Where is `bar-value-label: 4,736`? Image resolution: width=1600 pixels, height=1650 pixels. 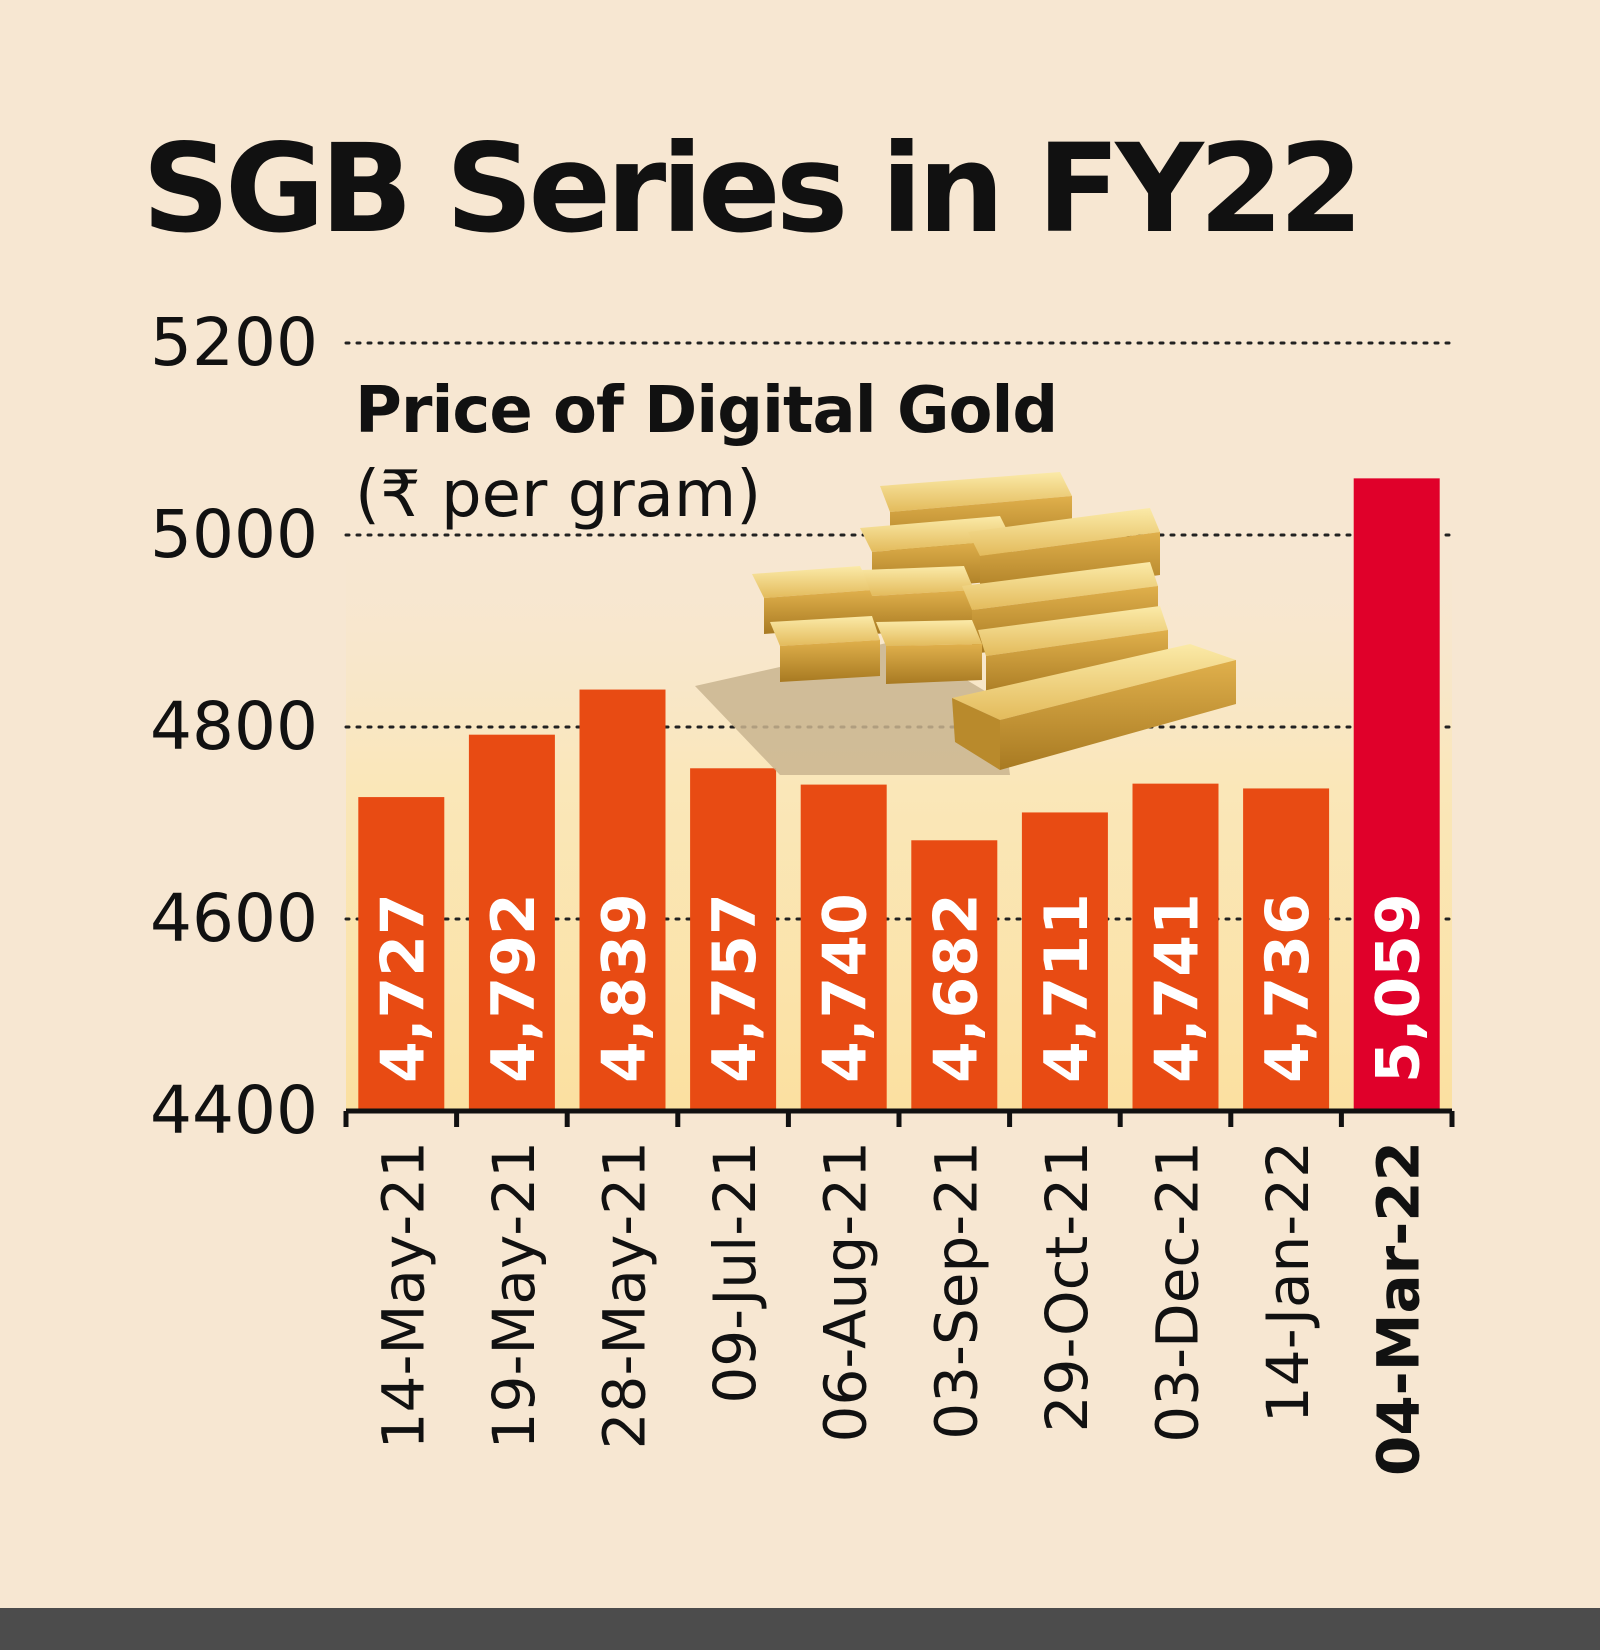
bar-value-label: 4,736 is located at coordinates (1288, 988).